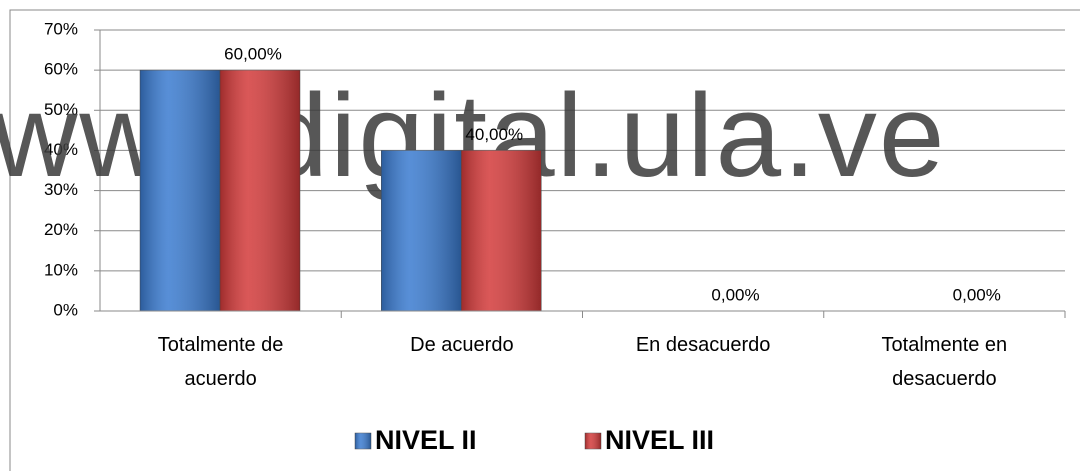 The width and height of the screenshot is (1080, 471). What do you see at coordinates (703, 345) in the screenshot?
I see `x-tick-label: En desacuerdo` at bounding box center [703, 345].